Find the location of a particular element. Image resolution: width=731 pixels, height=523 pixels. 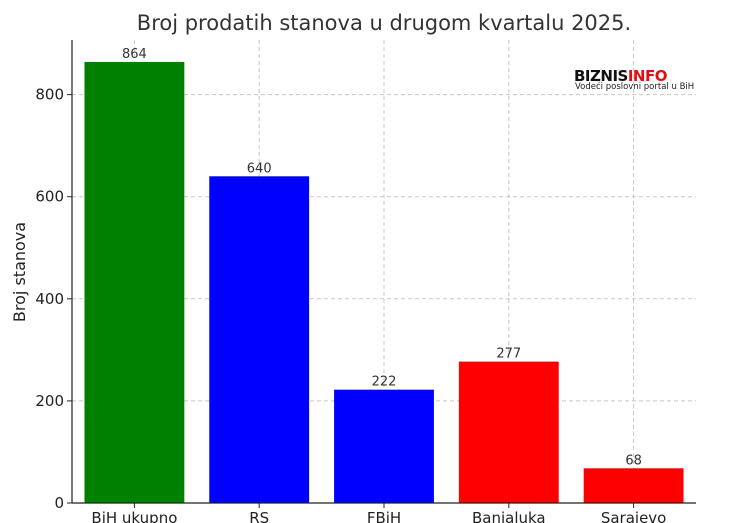

logo-wordmark: BIZNISINFO is located at coordinates (620, 76).